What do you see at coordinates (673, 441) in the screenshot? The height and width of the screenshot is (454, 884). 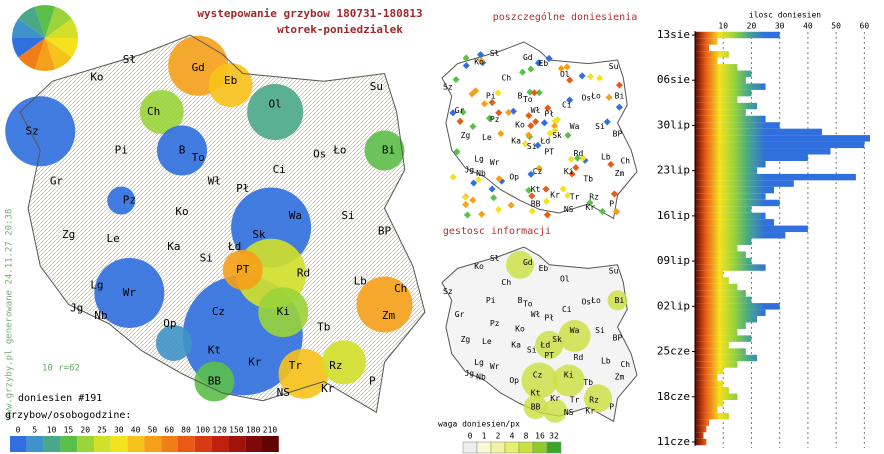 I see `y-tick-label: 11cze` at bounding box center [673, 441].